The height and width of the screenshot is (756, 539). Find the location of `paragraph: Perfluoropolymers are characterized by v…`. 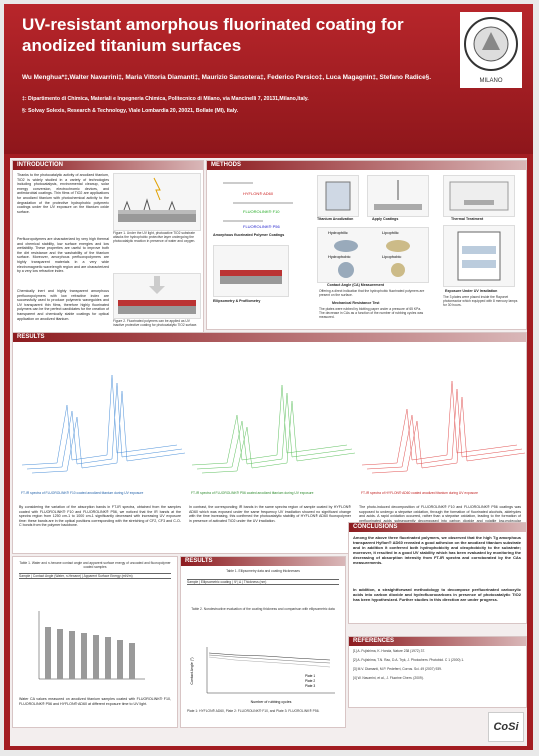

paragraph: Perfluoropolymers are characterized by v… is located at coordinates (63, 255).